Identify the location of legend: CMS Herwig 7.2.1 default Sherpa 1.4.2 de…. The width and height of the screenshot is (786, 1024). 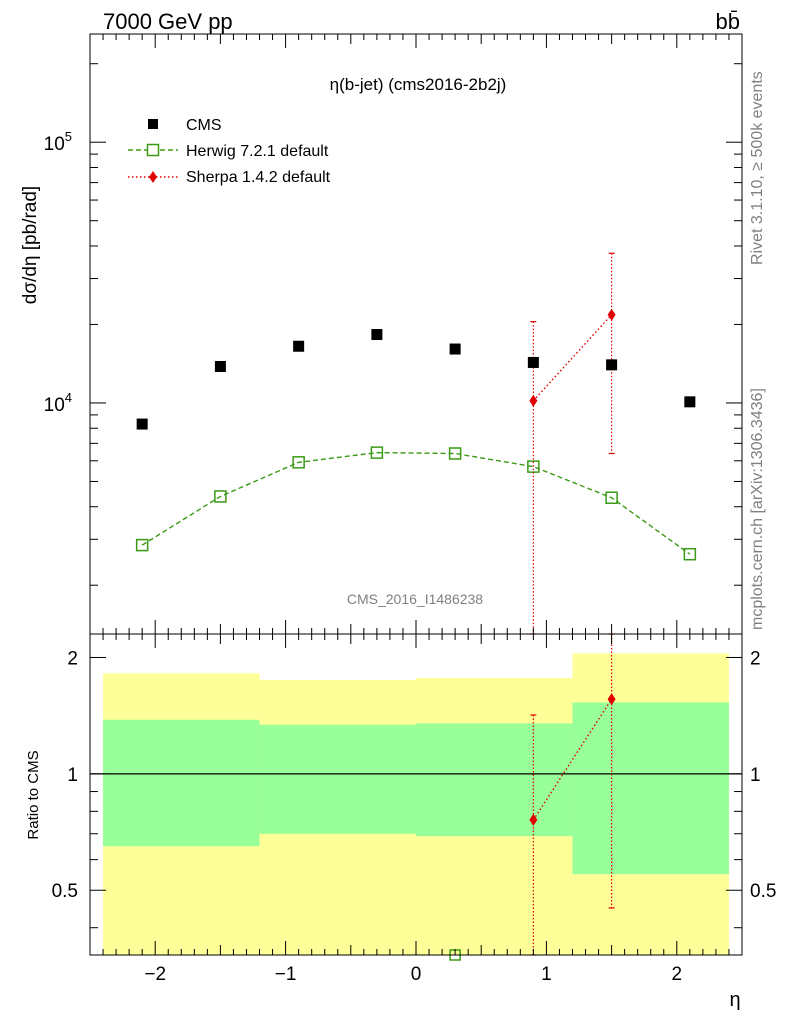
(258, 151).